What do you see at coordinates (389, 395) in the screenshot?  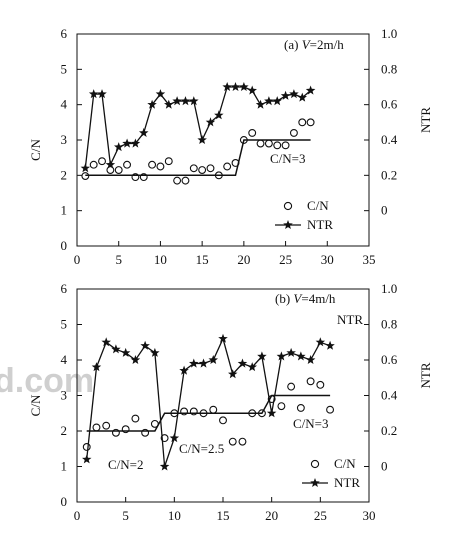 I see `y-right-tick-label: 0.4` at bounding box center [389, 395].